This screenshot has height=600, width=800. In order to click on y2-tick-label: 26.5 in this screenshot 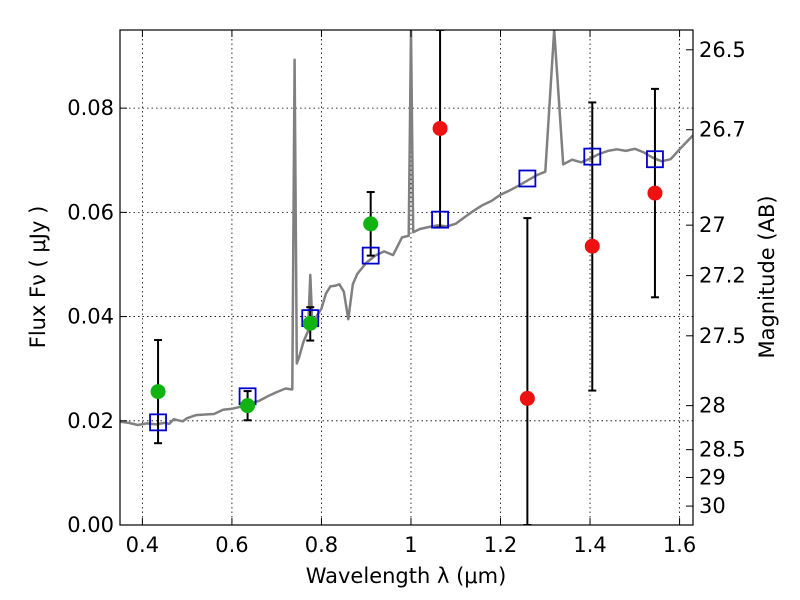, I will do `click(722, 50)`.